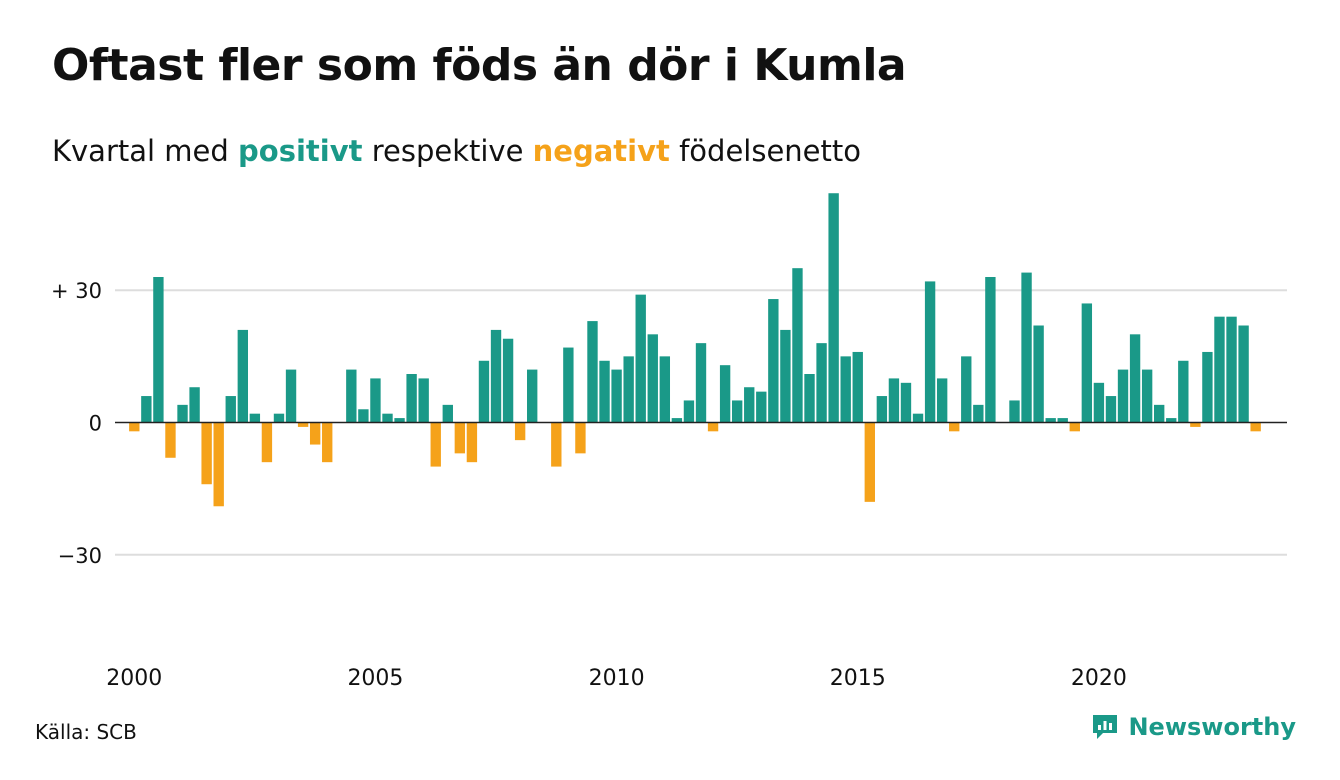 This screenshot has height=780, width=1340. What do you see at coordinates (617, 678) in the screenshot?
I see `x-tick-label: 2010` at bounding box center [617, 678].